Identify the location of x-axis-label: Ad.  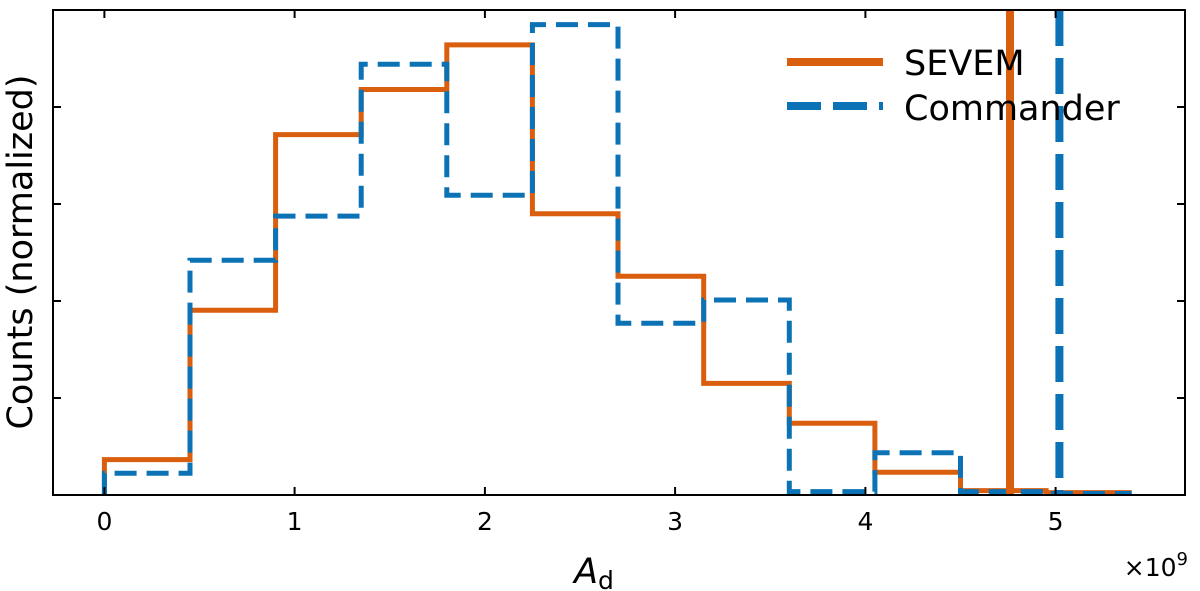
(593, 571).